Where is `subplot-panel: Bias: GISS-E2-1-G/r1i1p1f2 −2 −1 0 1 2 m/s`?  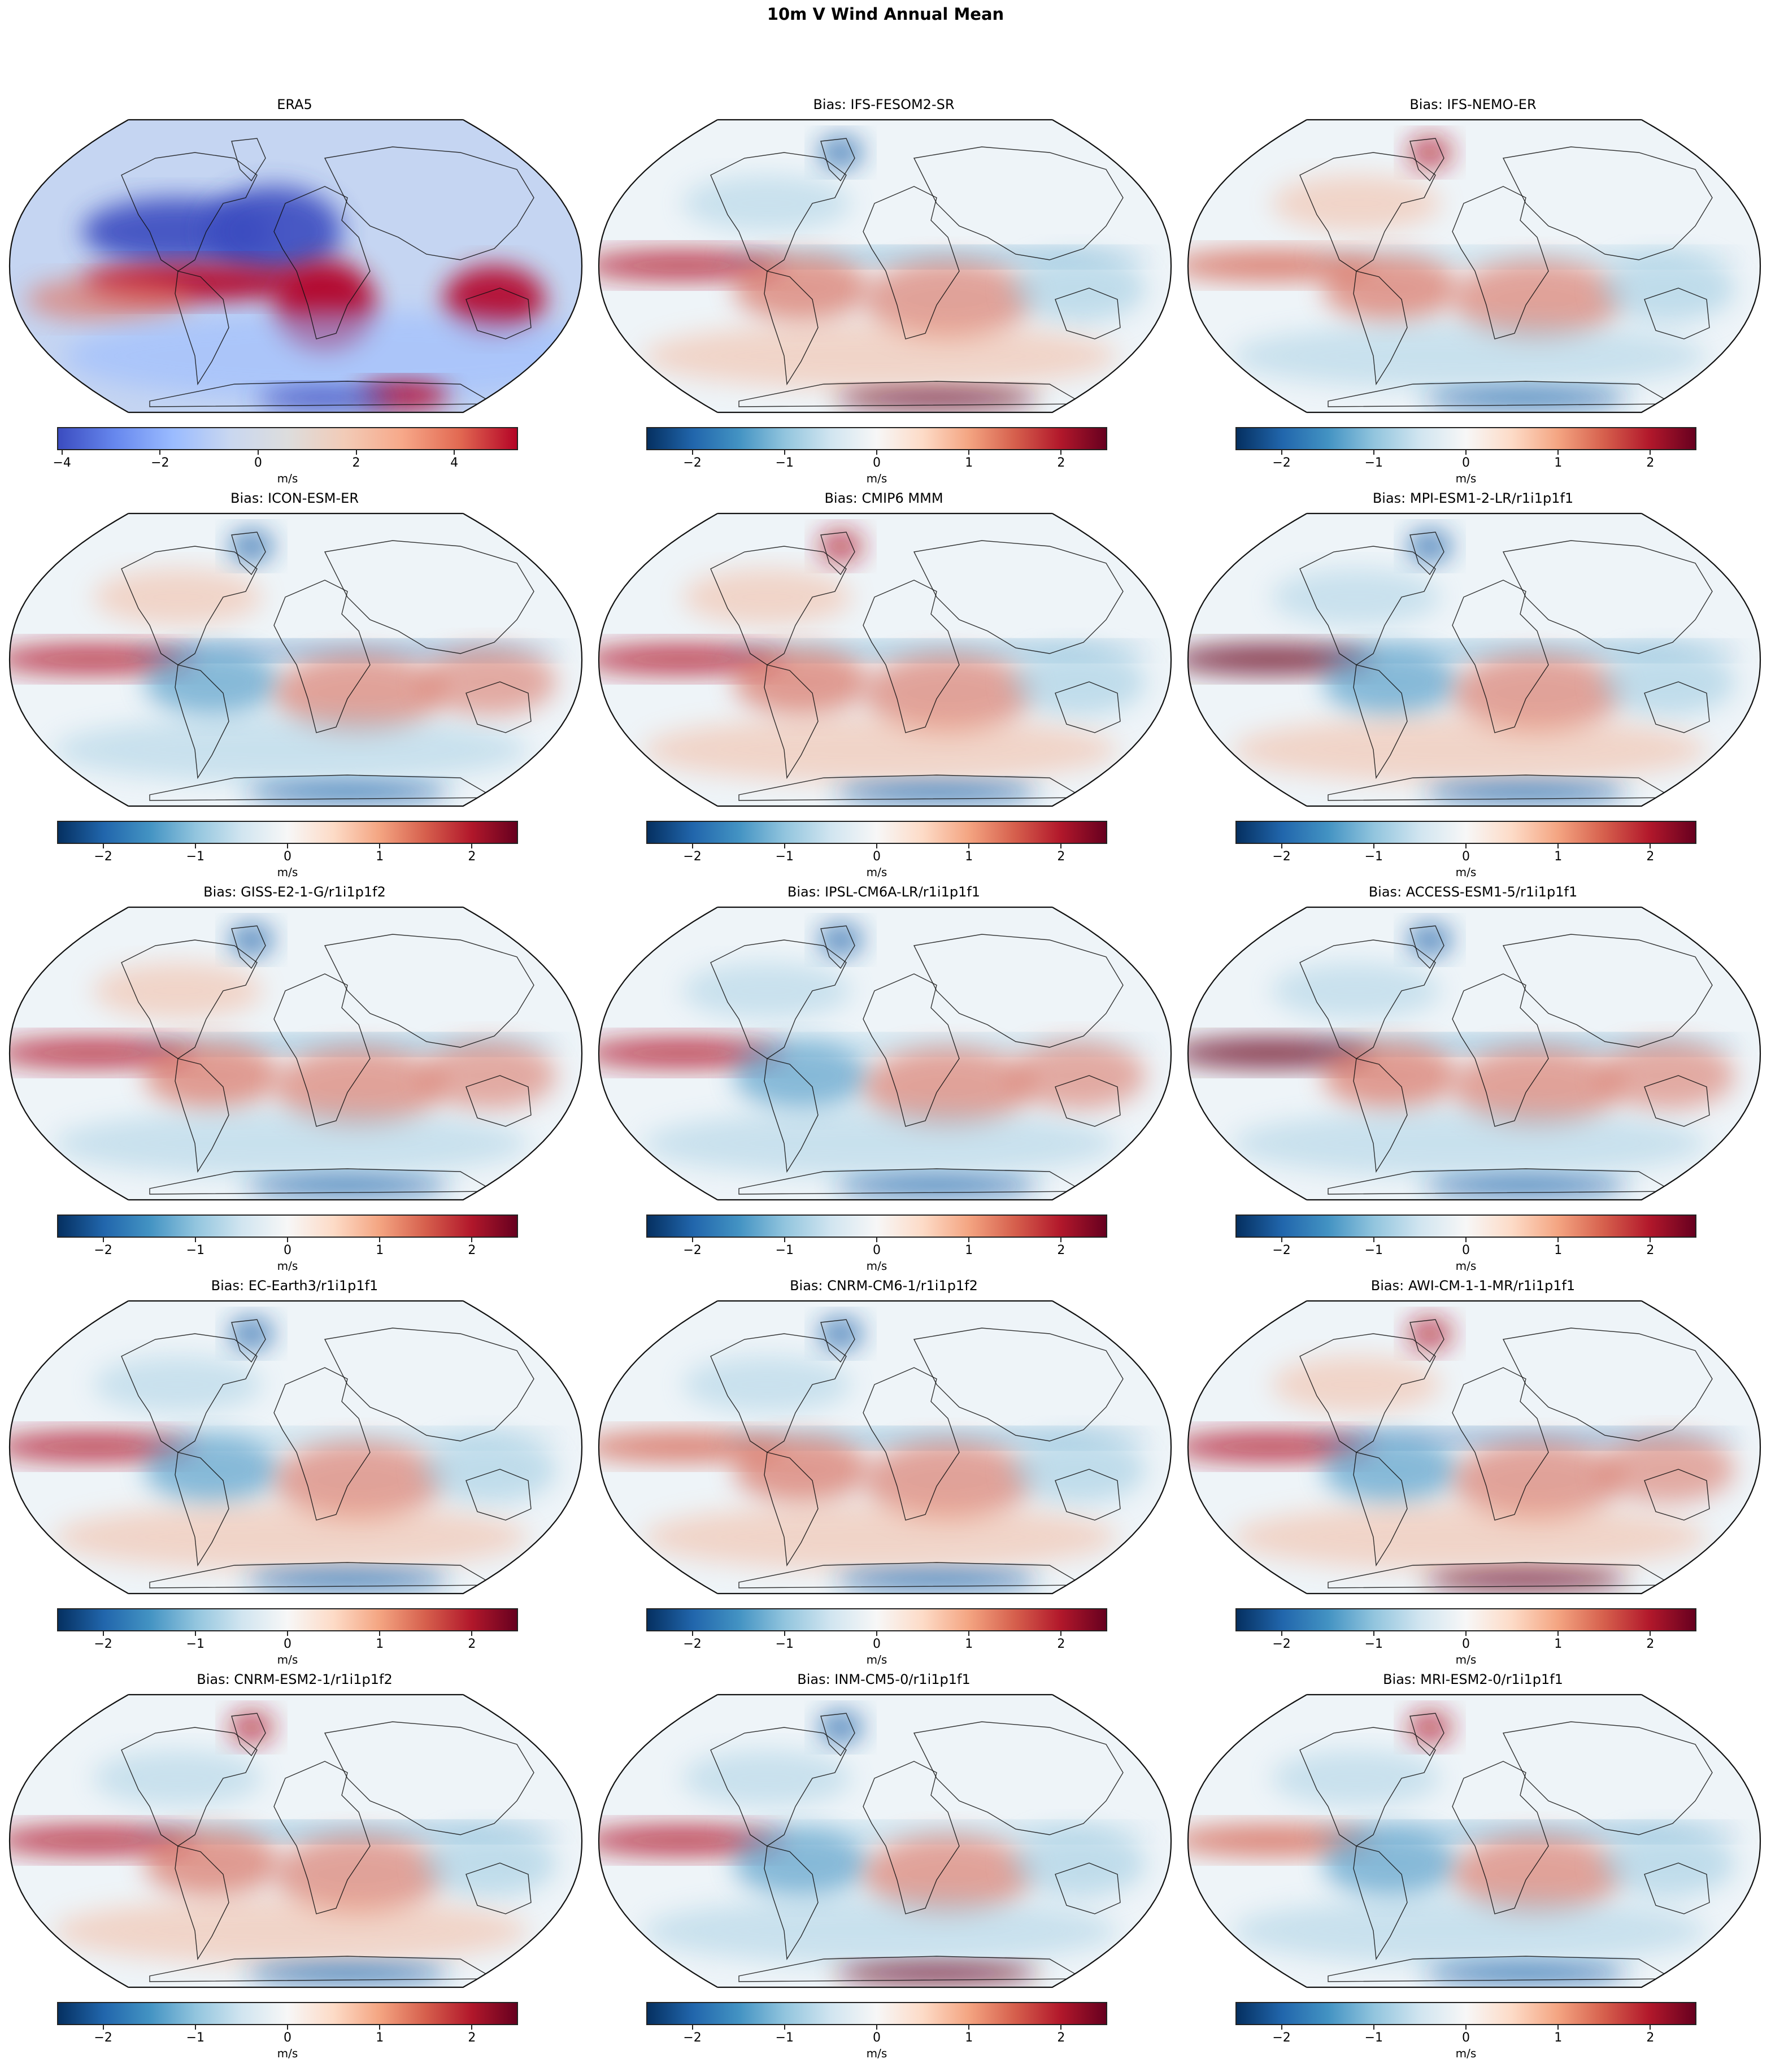
subplot-panel: Bias: GISS-E2-1-G/r1i1p1f2 −2 −1 0 1 2 m/s is located at coordinates (294, 1080).